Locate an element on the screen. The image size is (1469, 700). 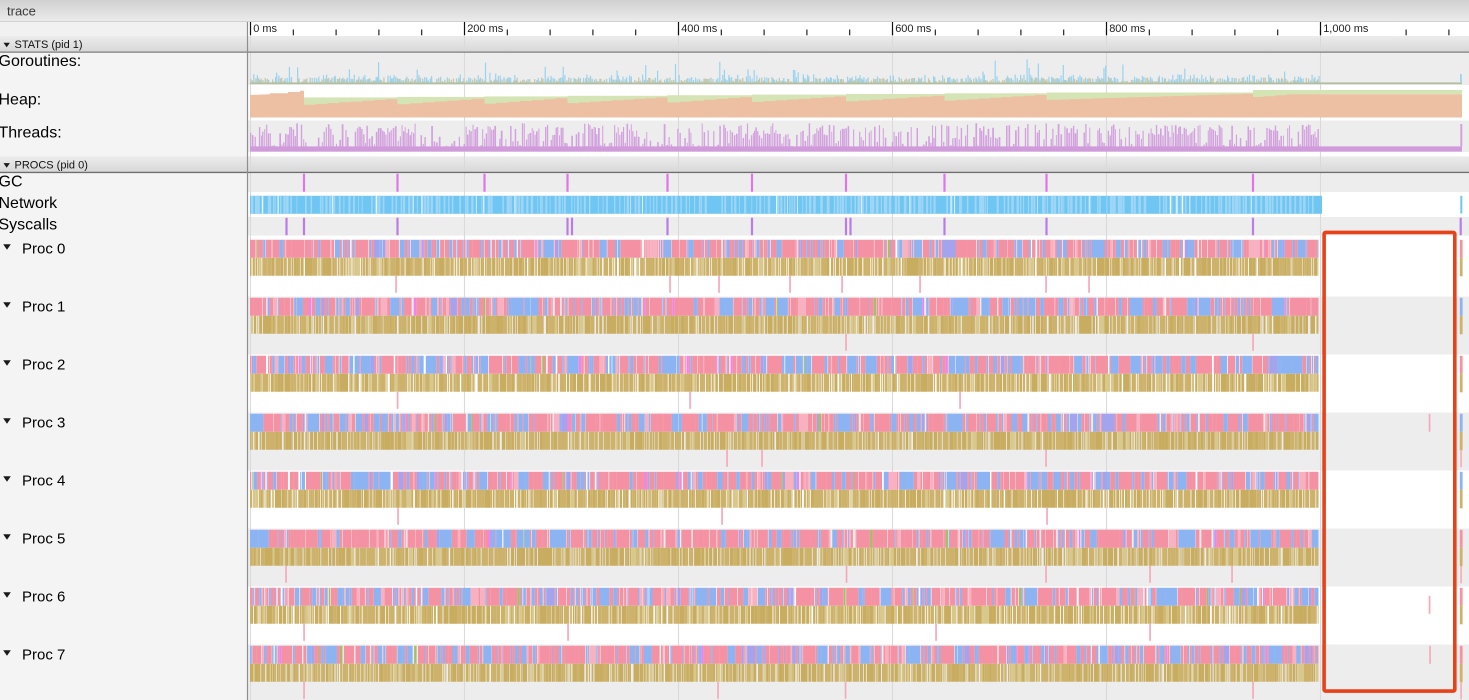
svg-text: Threads: is located at coordinates (31, 133).